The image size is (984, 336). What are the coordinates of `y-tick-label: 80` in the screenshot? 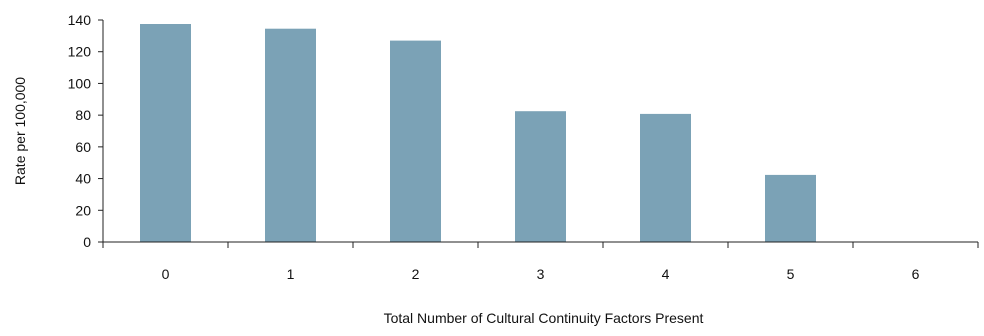 It's located at (83, 115).